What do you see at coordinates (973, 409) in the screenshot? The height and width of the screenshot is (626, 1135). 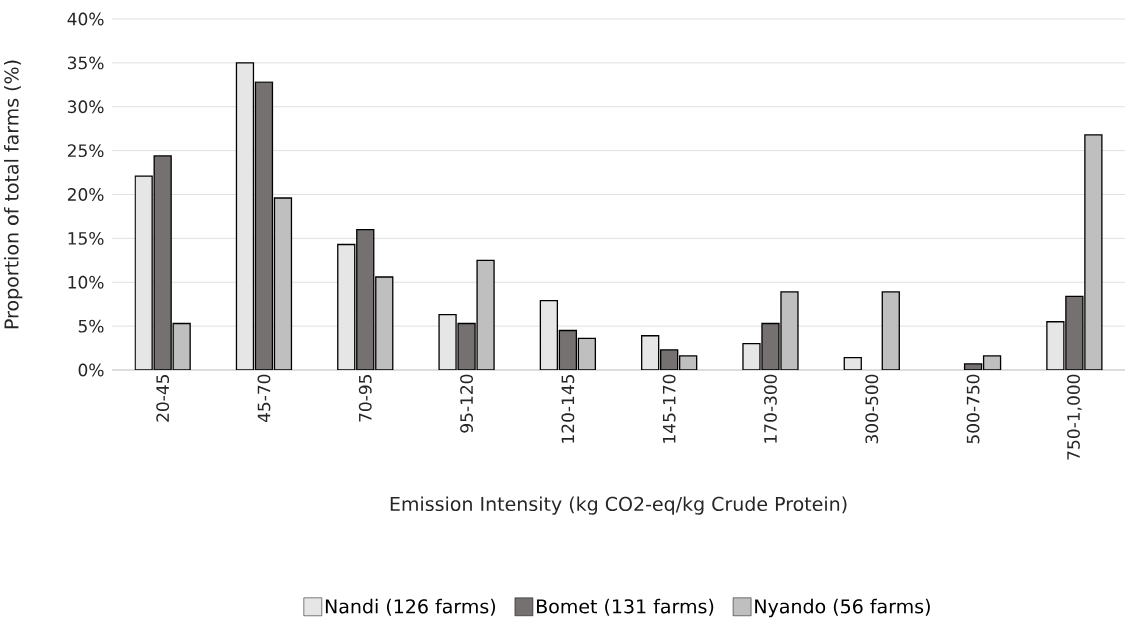 I see `x-tick-label: 500-750` at bounding box center [973, 409].